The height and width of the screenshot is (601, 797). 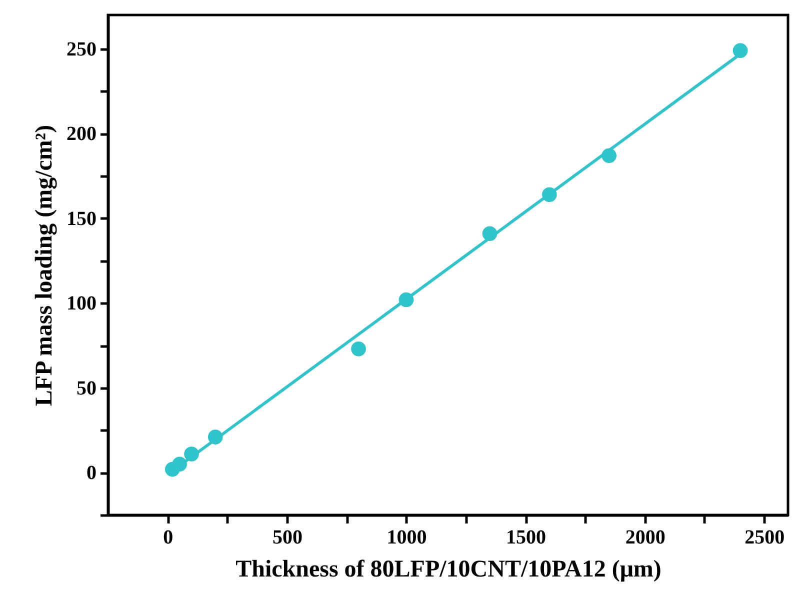 What do you see at coordinates (81, 303) in the screenshot?
I see `y-tick-label: 100` at bounding box center [81, 303].